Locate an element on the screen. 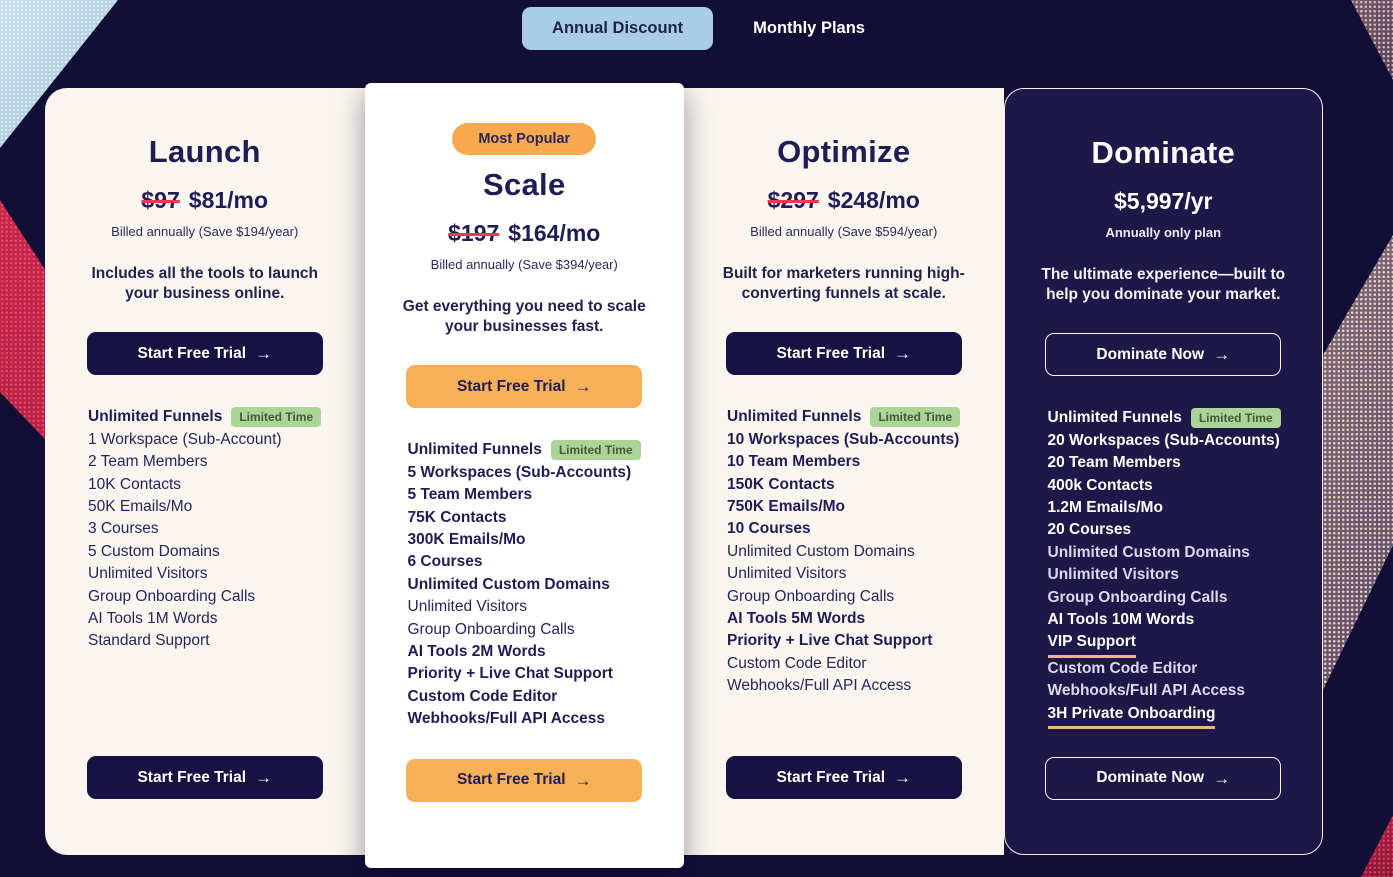  feature-item: 6 Courses is located at coordinates (539, 562).